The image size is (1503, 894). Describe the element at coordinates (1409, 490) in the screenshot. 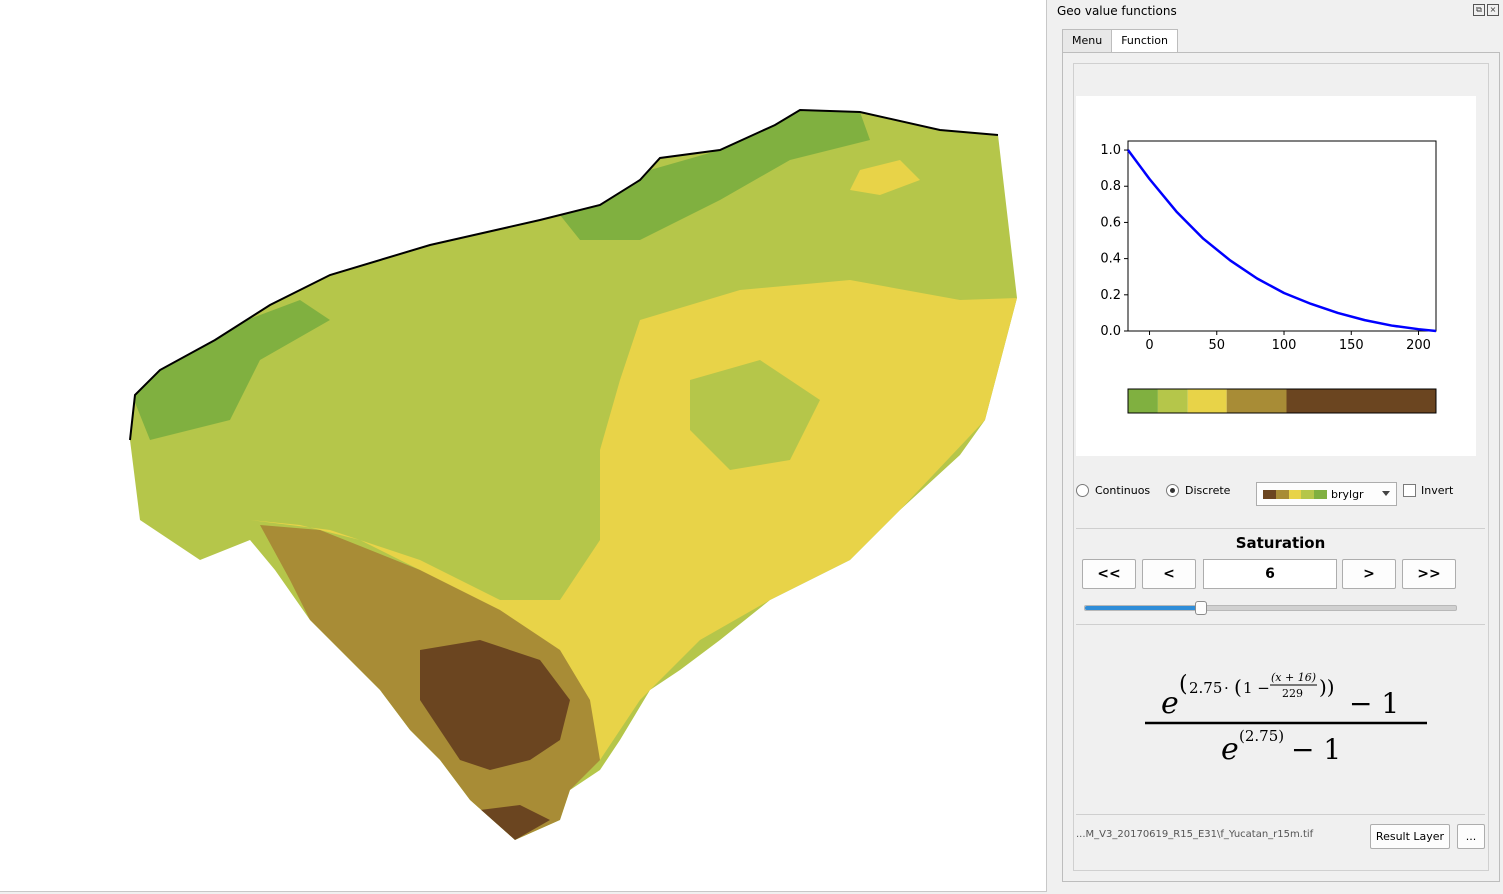

I see `invert-checkbox-box` at that location.